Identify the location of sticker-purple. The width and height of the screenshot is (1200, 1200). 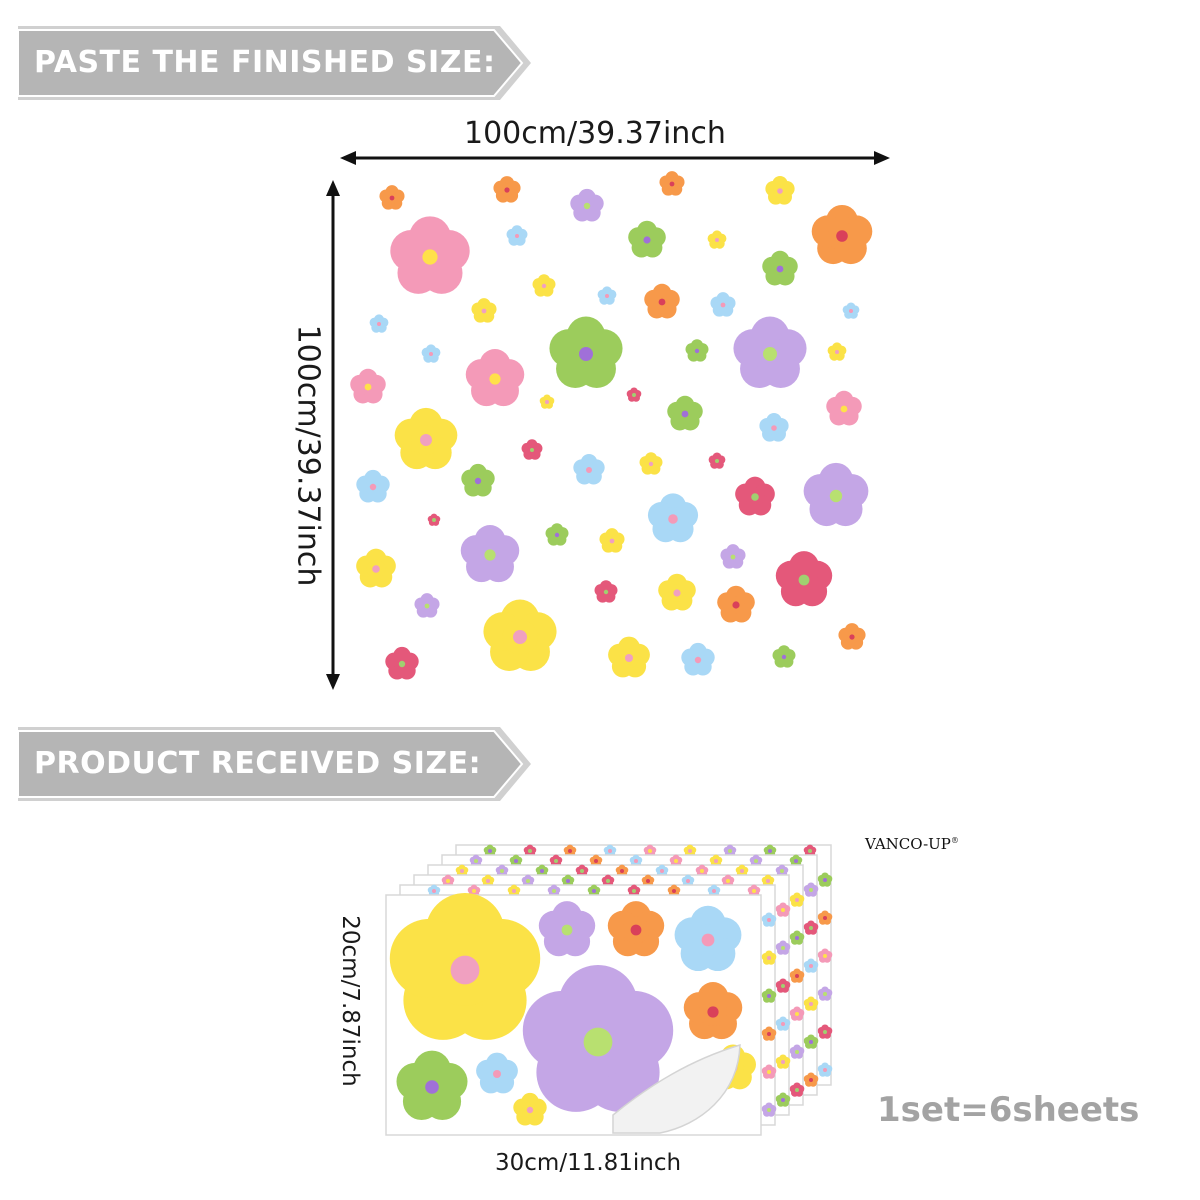
(567, 929).